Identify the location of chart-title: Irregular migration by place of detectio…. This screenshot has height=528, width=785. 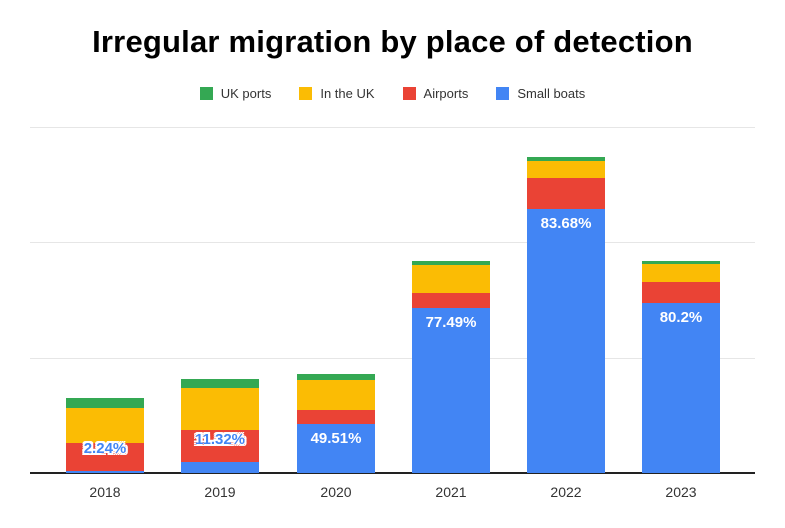
(392, 41).